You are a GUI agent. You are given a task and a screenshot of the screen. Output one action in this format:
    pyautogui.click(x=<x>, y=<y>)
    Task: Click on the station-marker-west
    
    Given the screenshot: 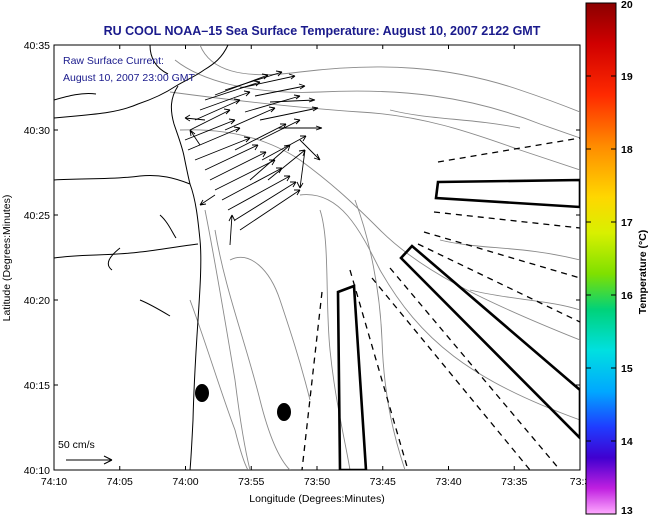 What is the action you would take?
    pyautogui.click(x=202, y=393)
    